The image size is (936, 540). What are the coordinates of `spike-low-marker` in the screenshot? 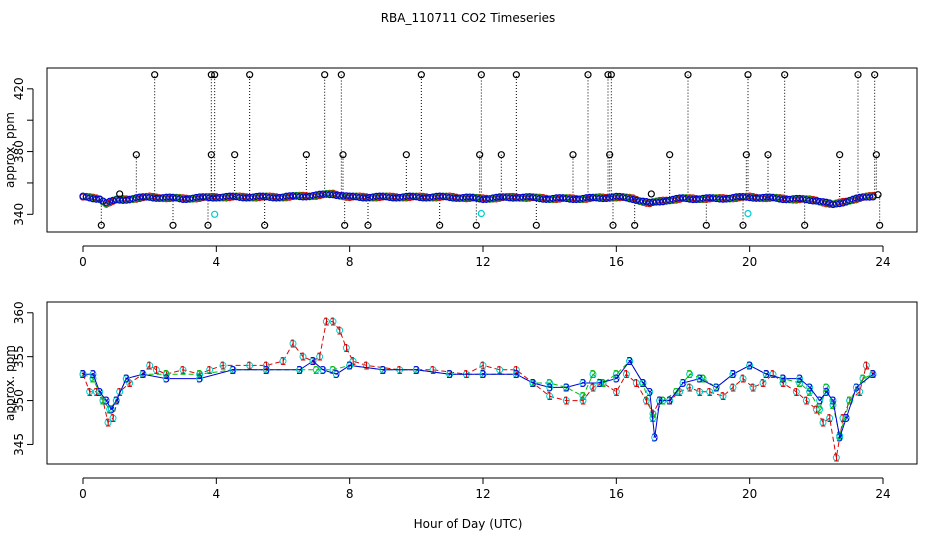 It's located at (635, 225).